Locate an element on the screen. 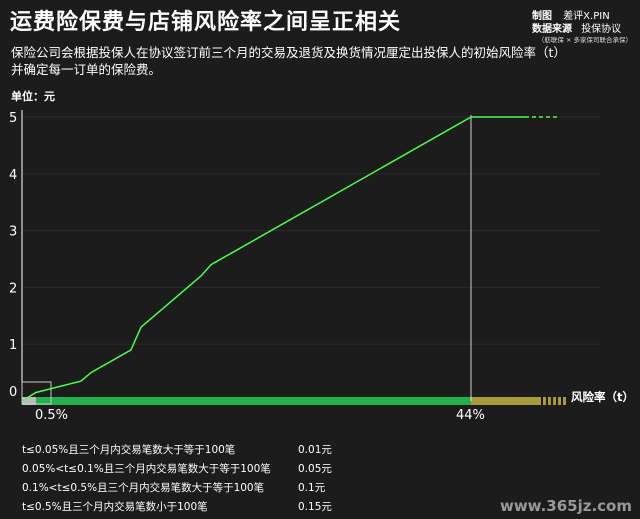  y-tick-label: 5 is located at coordinates (13, 118).